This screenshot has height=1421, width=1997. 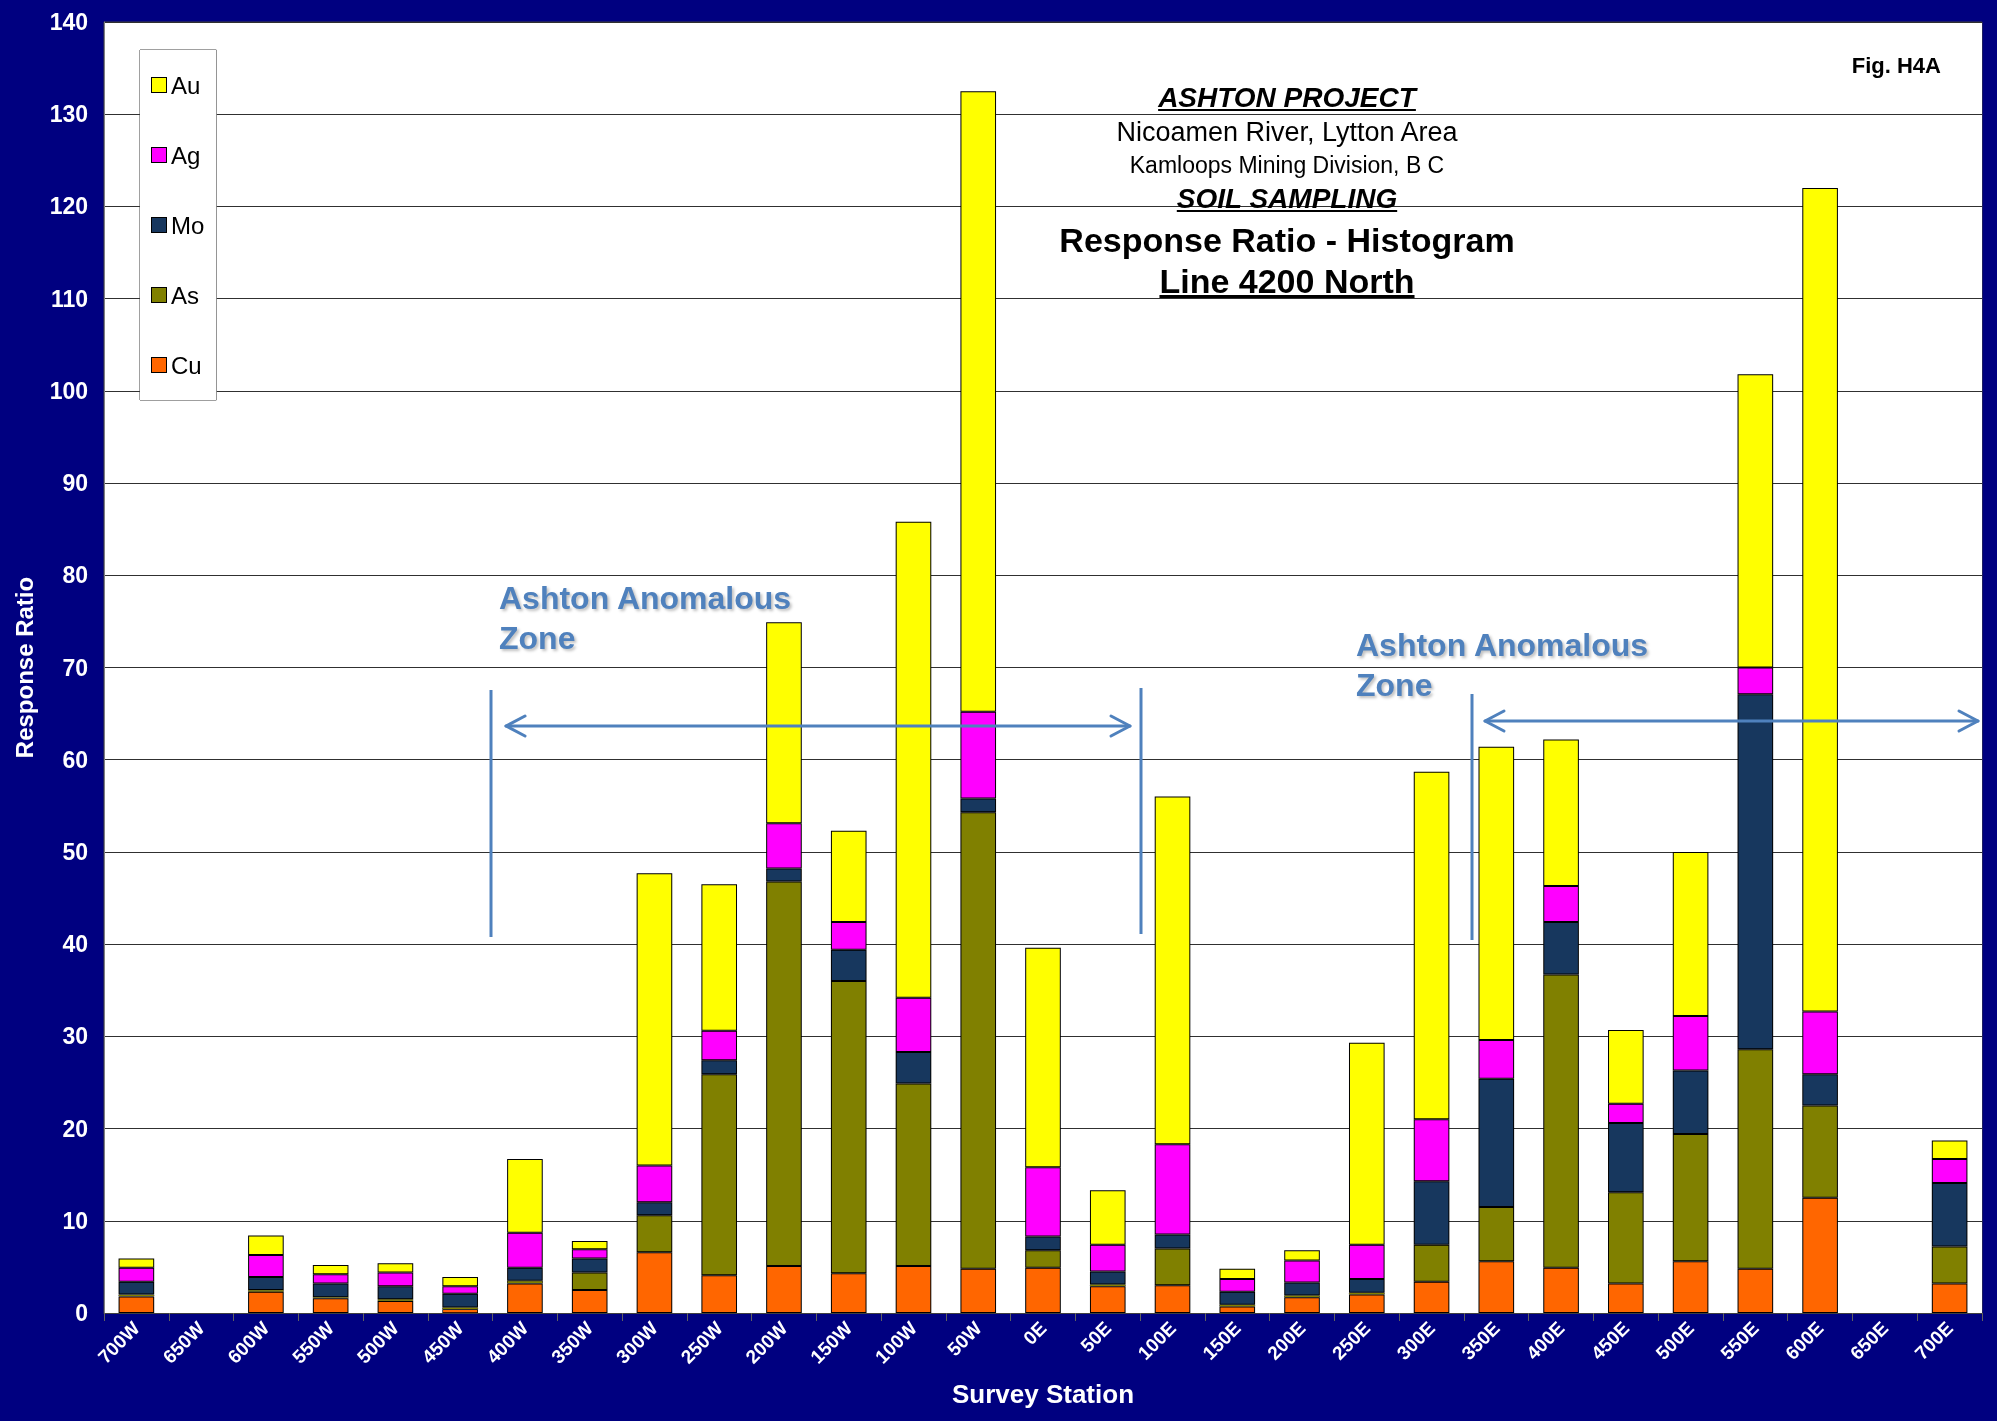 I want to click on legend-label: Cu, so click(x=186, y=365).